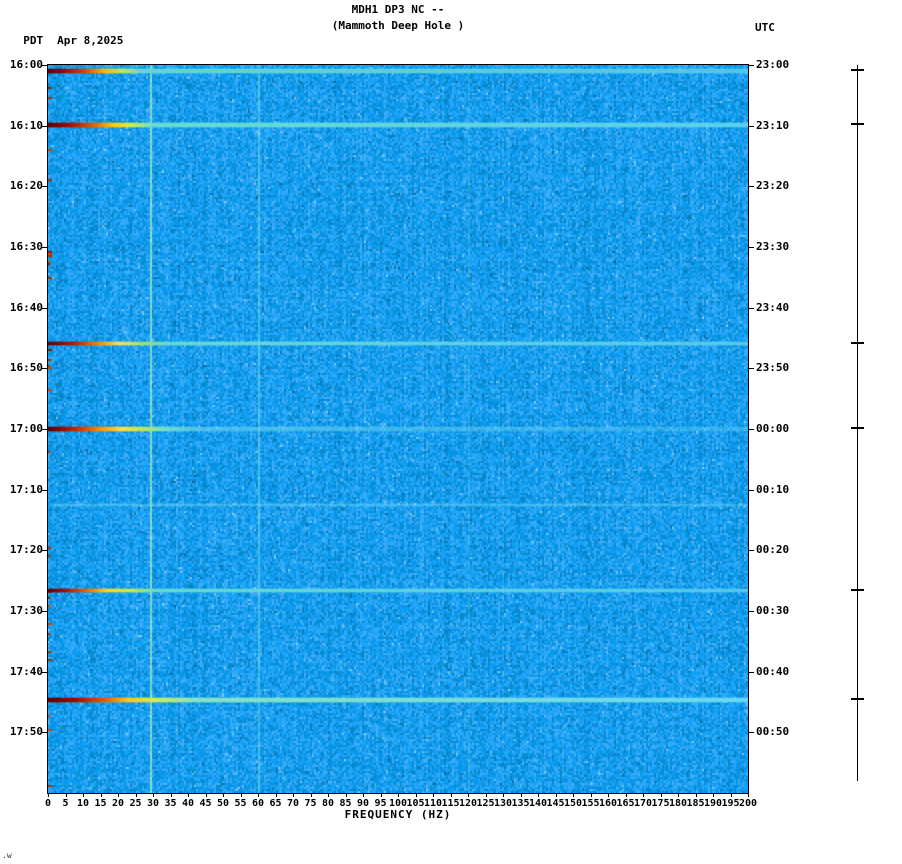 Image resolution: width=902 pixels, height=864 pixels. I want to click on date-label: Apr 8,2025, so click(90, 40).